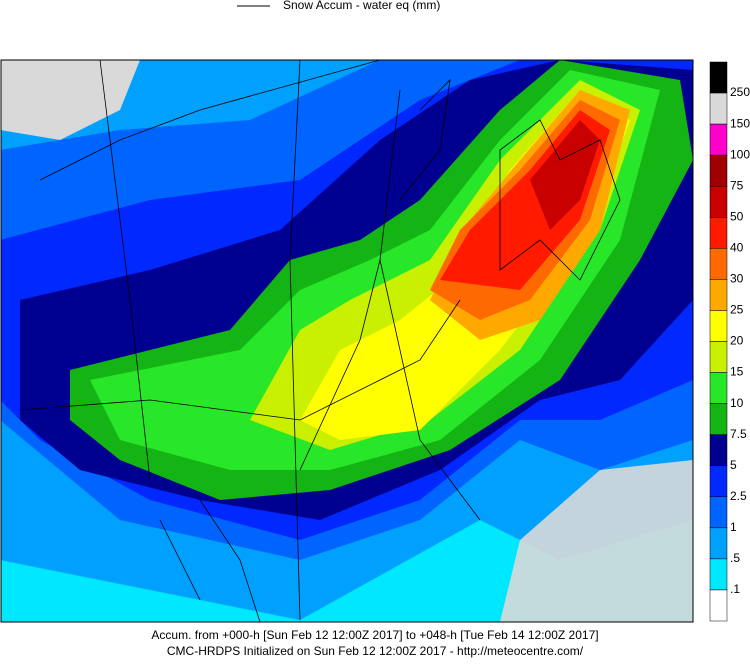 This screenshot has height=665, width=750. I want to click on colorbar-label: 150, so click(740, 123).